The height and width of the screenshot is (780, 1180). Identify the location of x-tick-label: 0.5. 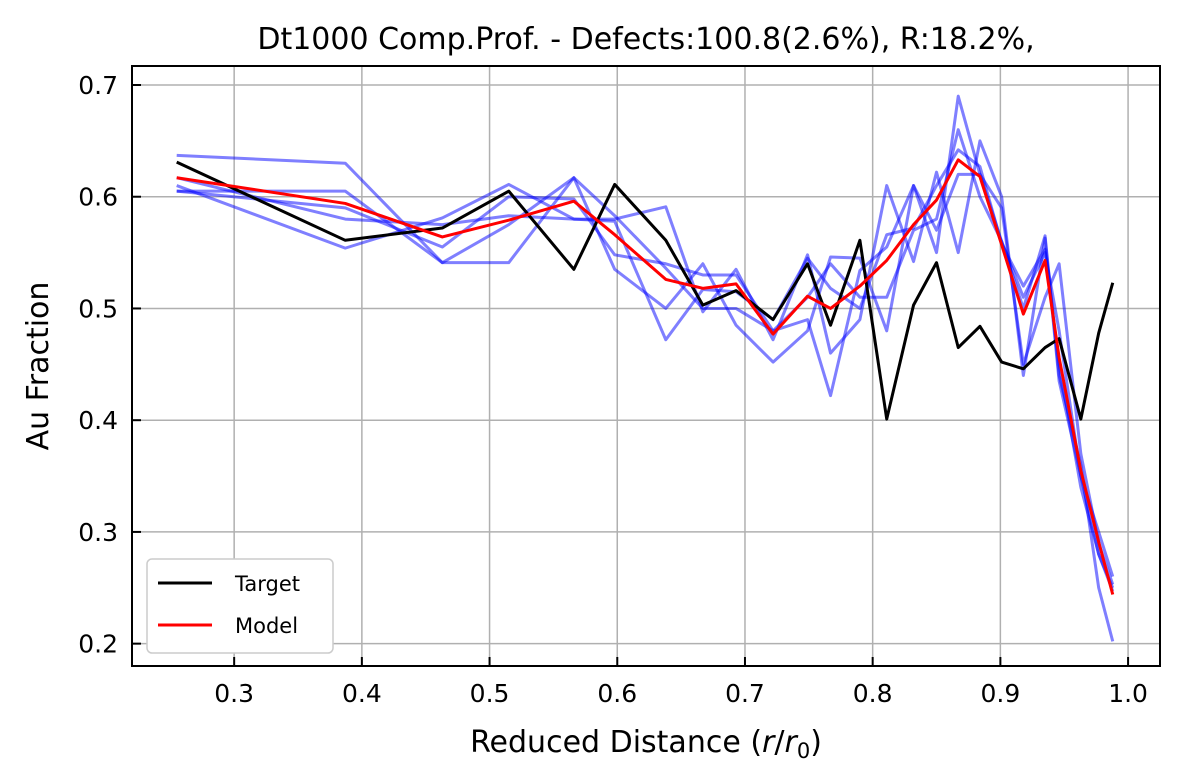
(490, 693).